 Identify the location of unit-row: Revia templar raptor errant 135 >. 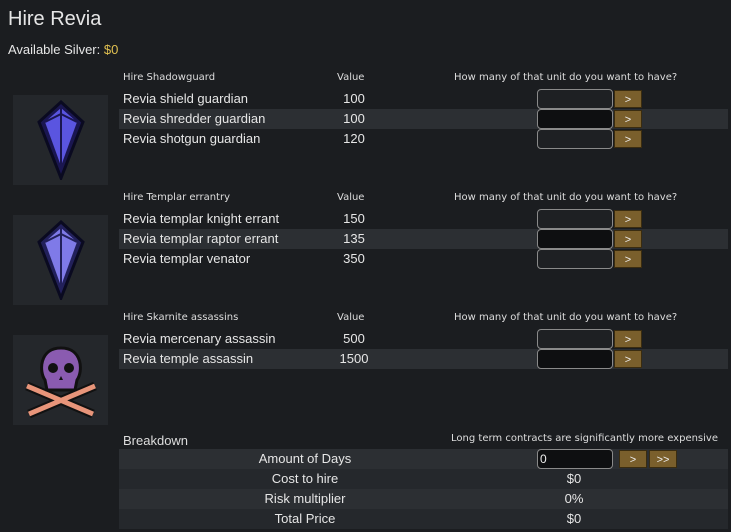
(423, 239).